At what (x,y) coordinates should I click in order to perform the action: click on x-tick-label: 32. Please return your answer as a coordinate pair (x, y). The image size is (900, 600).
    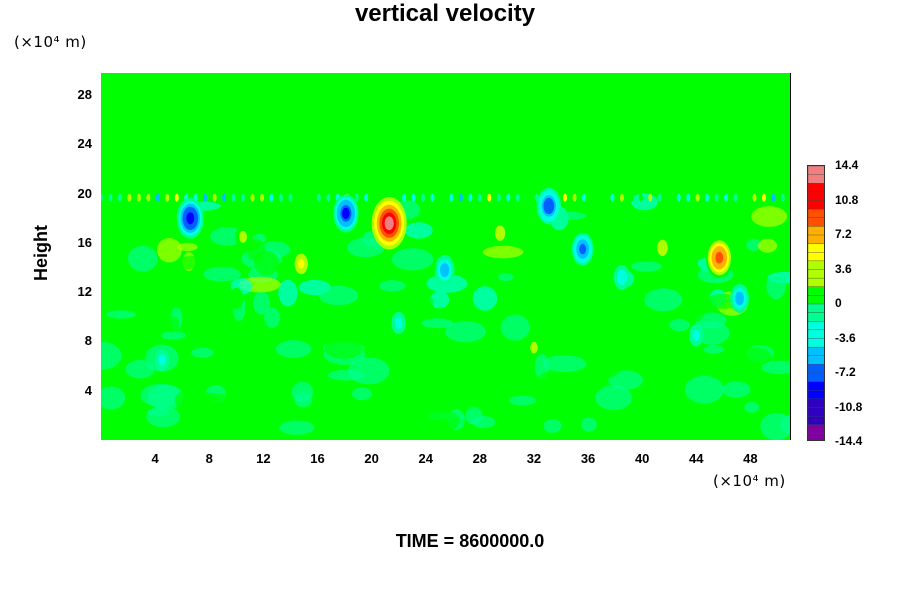
    Looking at the image, I should click on (534, 458).